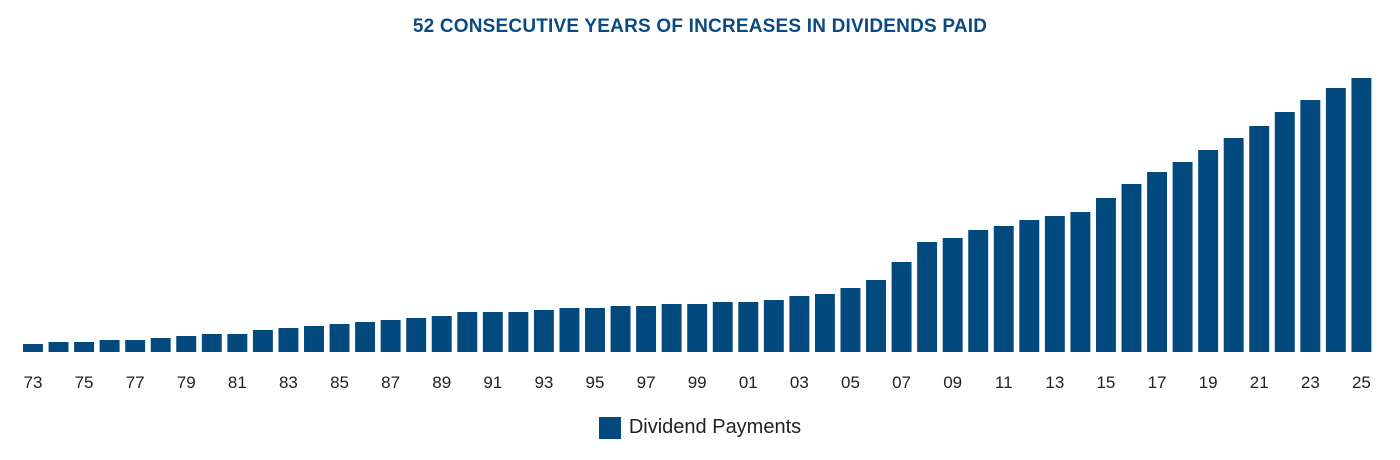 This screenshot has width=1400, height=460. I want to click on legend: Dividend Payments, so click(700, 427).